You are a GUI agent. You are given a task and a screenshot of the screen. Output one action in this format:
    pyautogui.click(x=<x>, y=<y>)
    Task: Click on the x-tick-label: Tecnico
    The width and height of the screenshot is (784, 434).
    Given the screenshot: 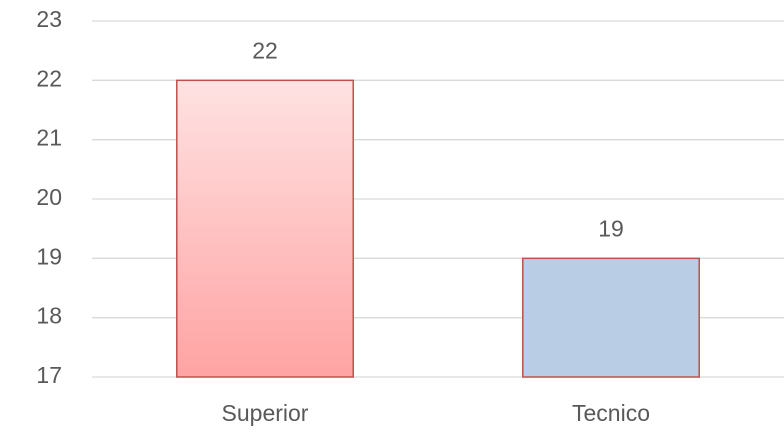 What is the action you would take?
    pyautogui.click(x=611, y=413)
    